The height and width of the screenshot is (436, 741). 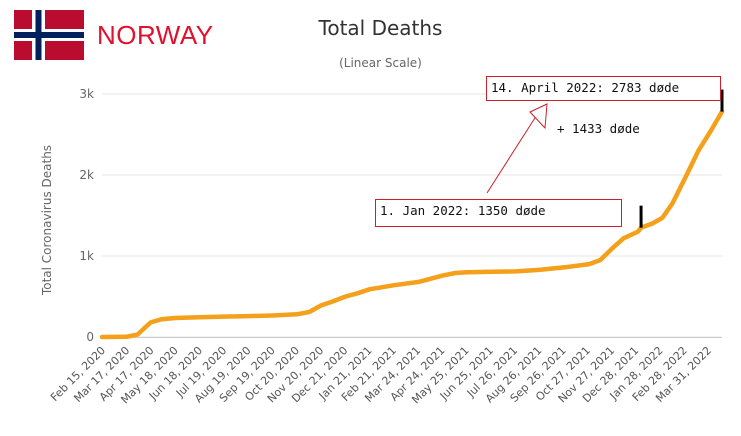 What do you see at coordinates (598, 128) in the screenshot?
I see `annotation-increase: + 1433 døde` at bounding box center [598, 128].